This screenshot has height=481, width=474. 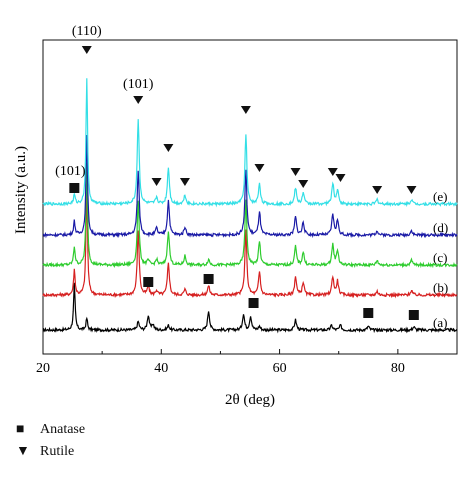 I want to click on legend-label-anatase: Anatase, so click(x=63, y=429).